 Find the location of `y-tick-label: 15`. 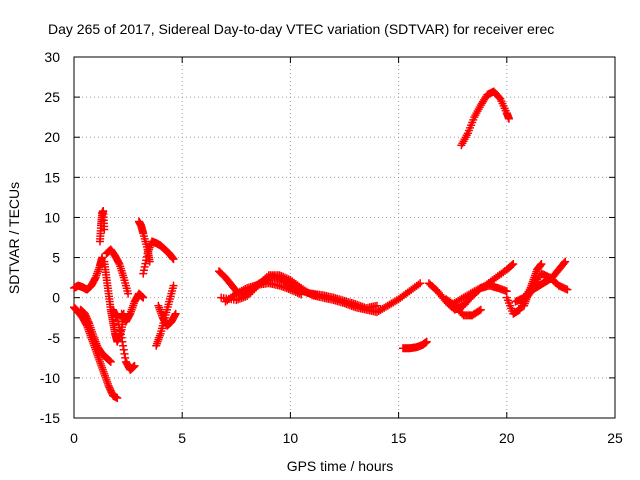

y-tick-label: 15 is located at coordinates (52, 177).